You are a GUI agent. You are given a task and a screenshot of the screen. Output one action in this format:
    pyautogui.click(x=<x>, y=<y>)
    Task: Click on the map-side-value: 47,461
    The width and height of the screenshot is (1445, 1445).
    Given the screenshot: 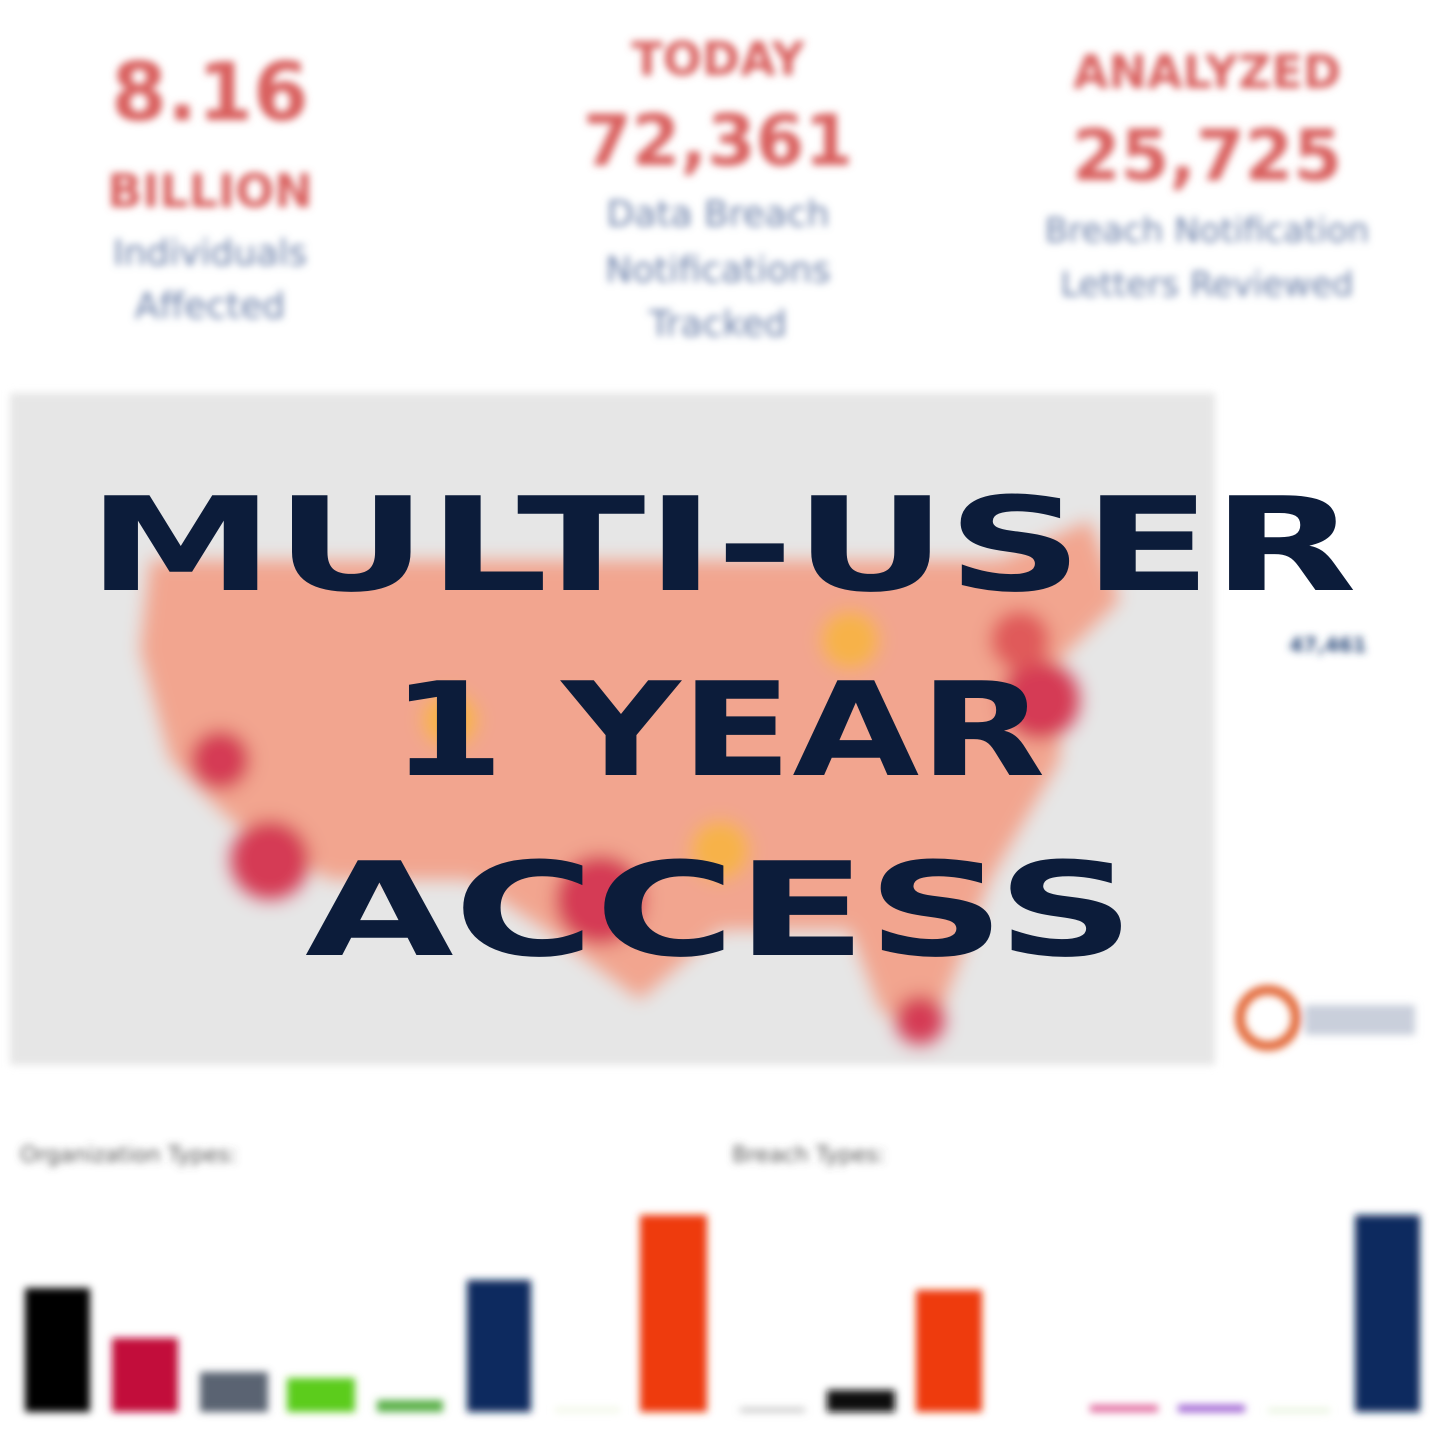 What is the action you would take?
    pyautogui.click(x=1327, y=645)
    